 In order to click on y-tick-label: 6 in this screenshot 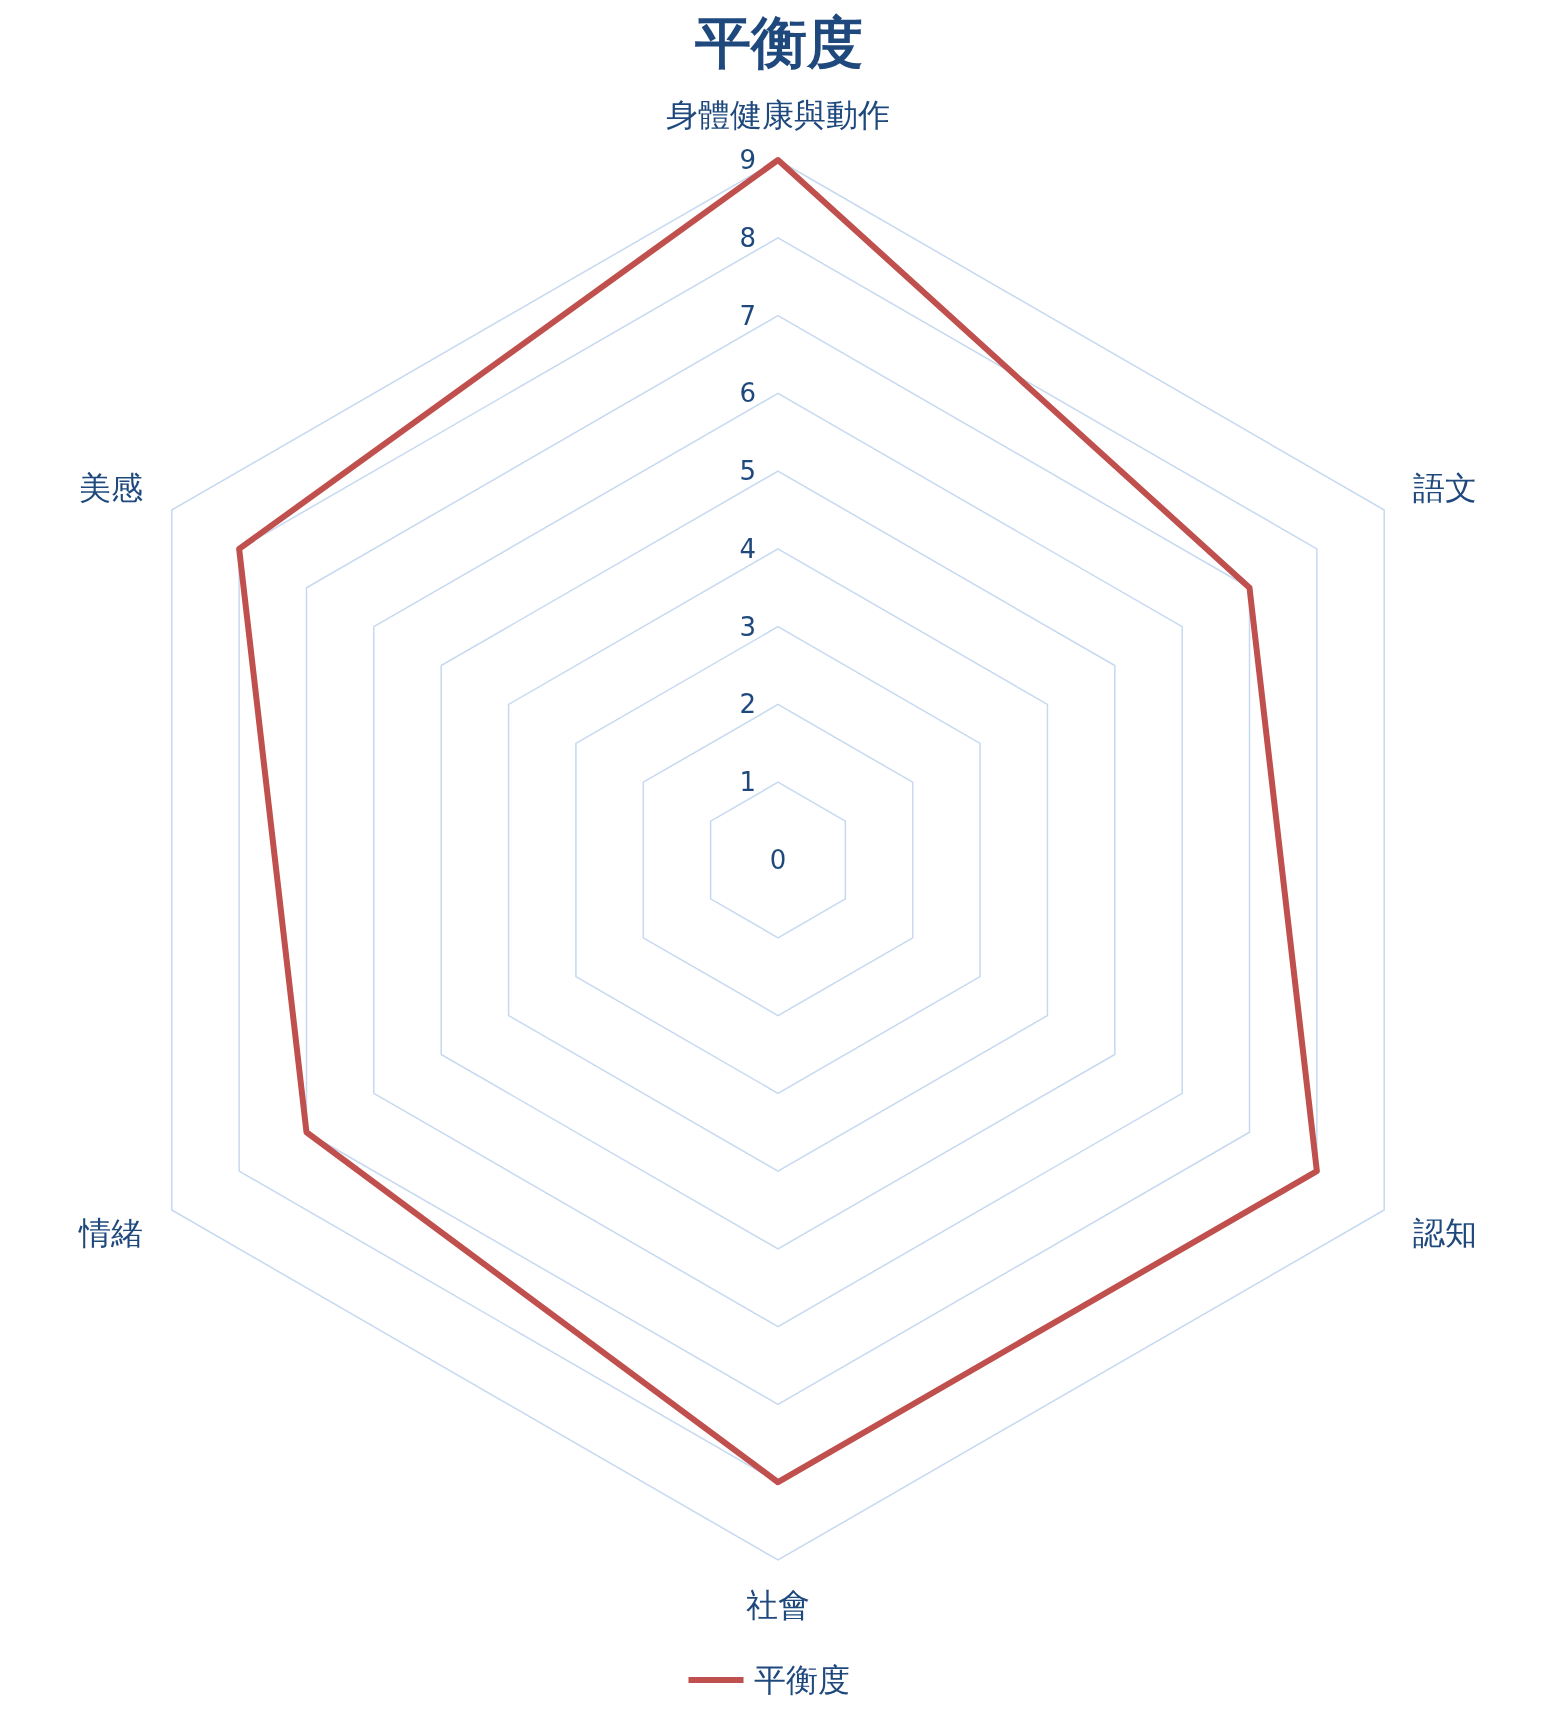, I will do `click(747, 393)`.